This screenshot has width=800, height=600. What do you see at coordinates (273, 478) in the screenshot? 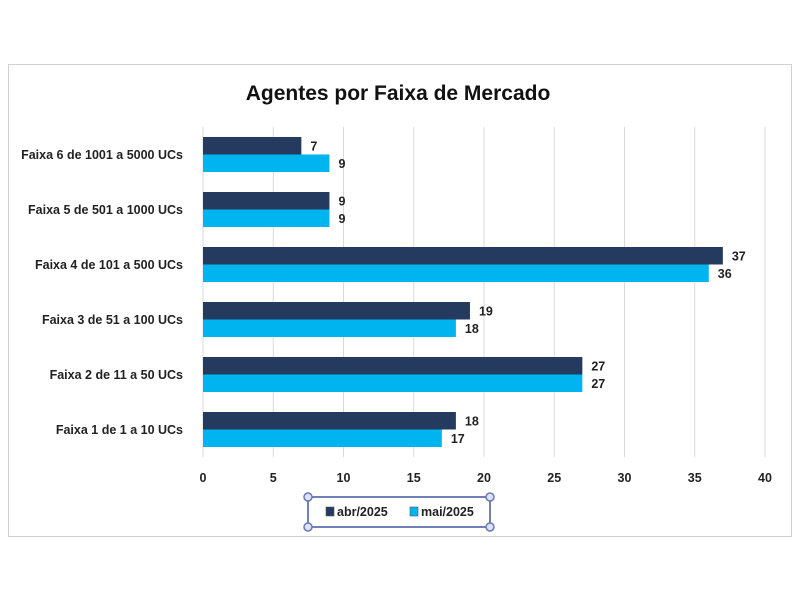
I see `x-tick-label: 5` at bounding box center [273, 478].